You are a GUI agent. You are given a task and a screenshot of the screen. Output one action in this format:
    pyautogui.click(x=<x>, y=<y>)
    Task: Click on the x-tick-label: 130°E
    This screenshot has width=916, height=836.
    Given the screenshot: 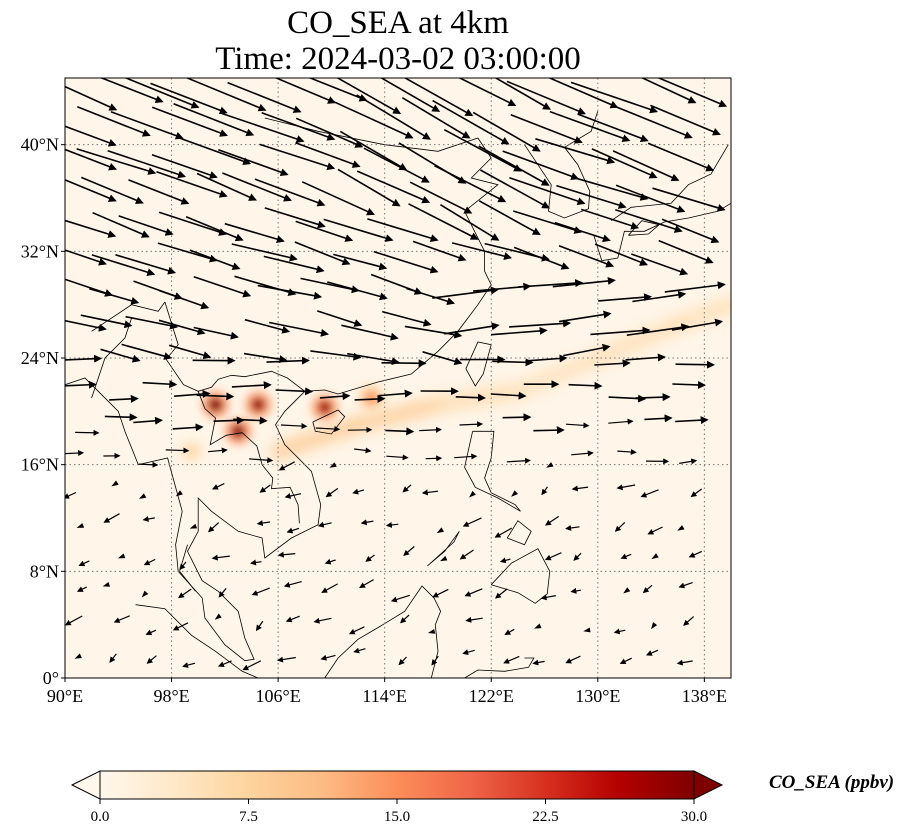 What is the action you would take?
    pyautogui.click(x=597, y=696)
    